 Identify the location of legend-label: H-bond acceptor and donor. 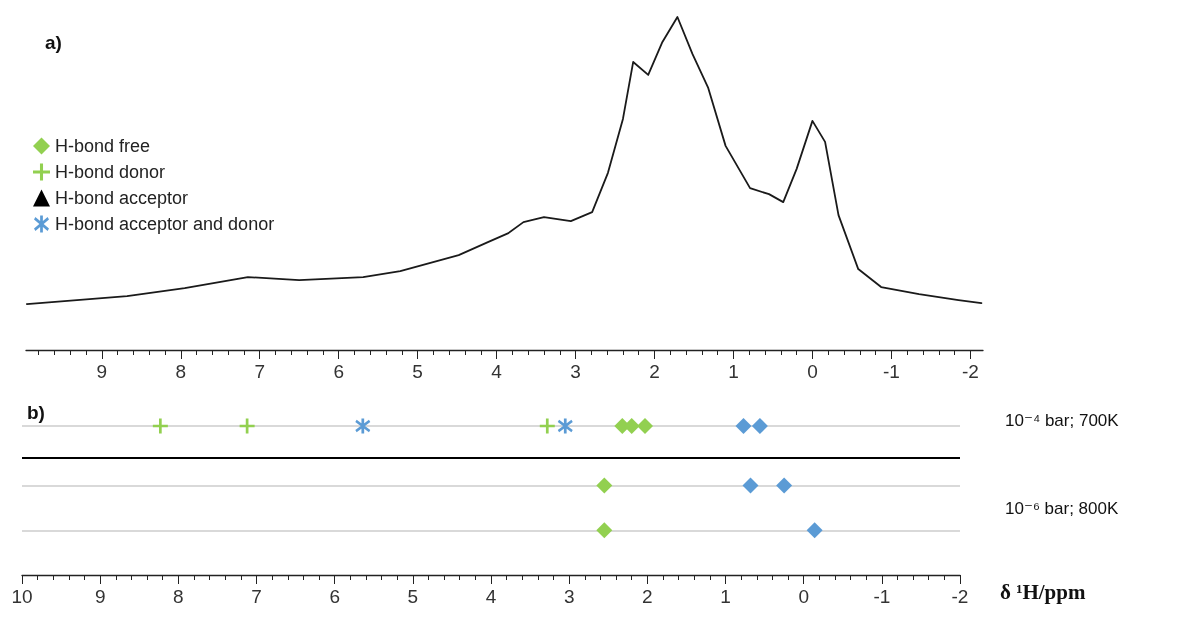
(165, 224).